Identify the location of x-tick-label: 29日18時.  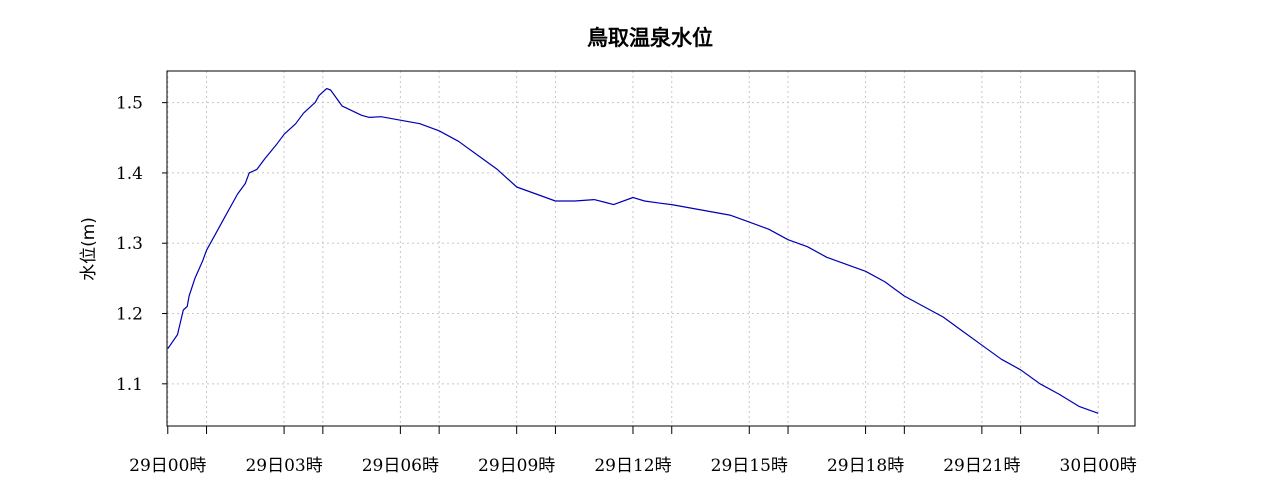
(865, 466).